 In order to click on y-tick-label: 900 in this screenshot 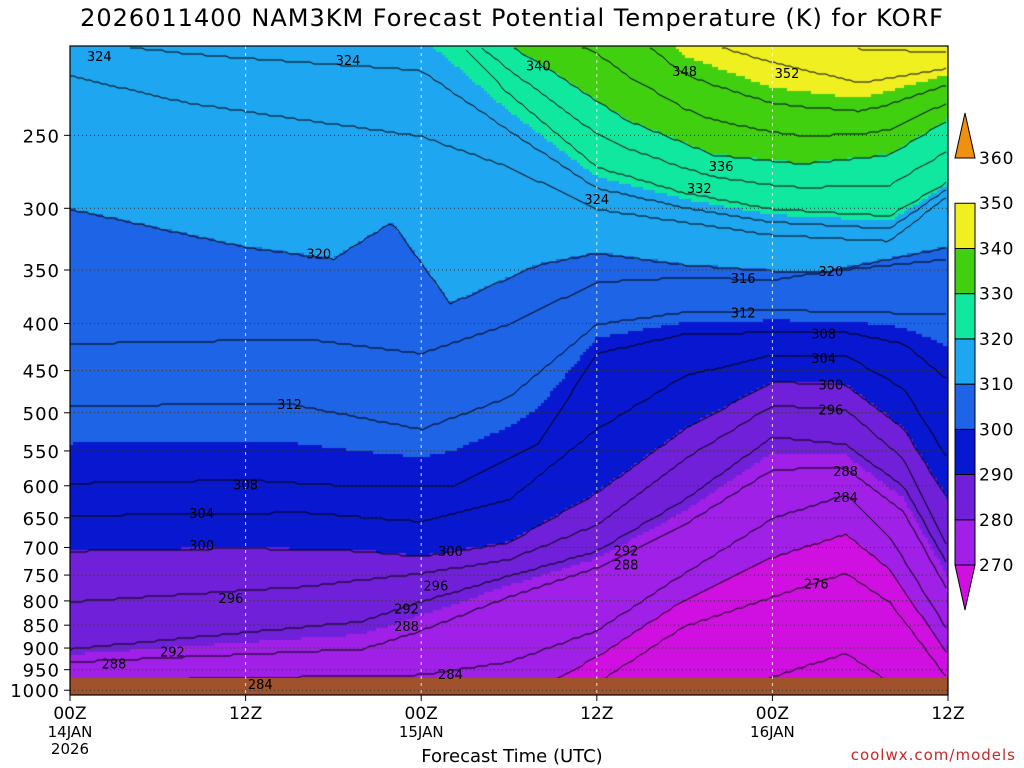, I will do `click(41, 649)`.